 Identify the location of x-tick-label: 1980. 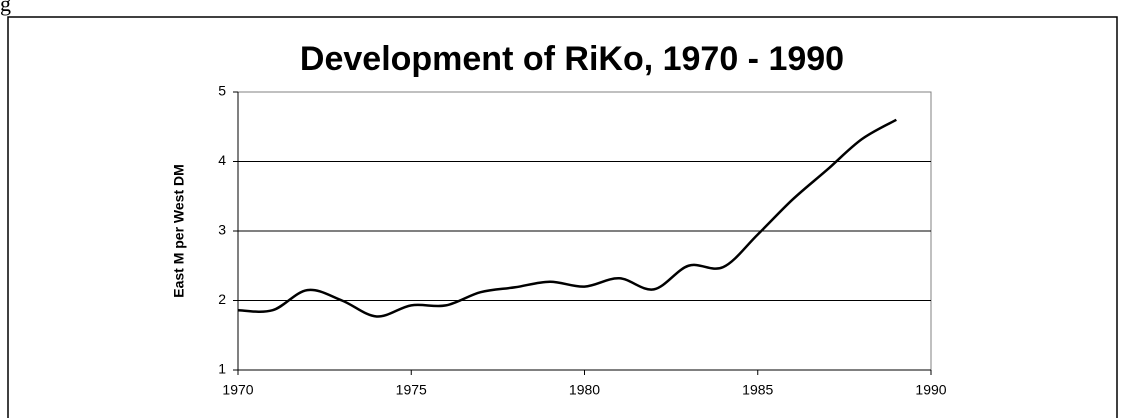
(584, 390).